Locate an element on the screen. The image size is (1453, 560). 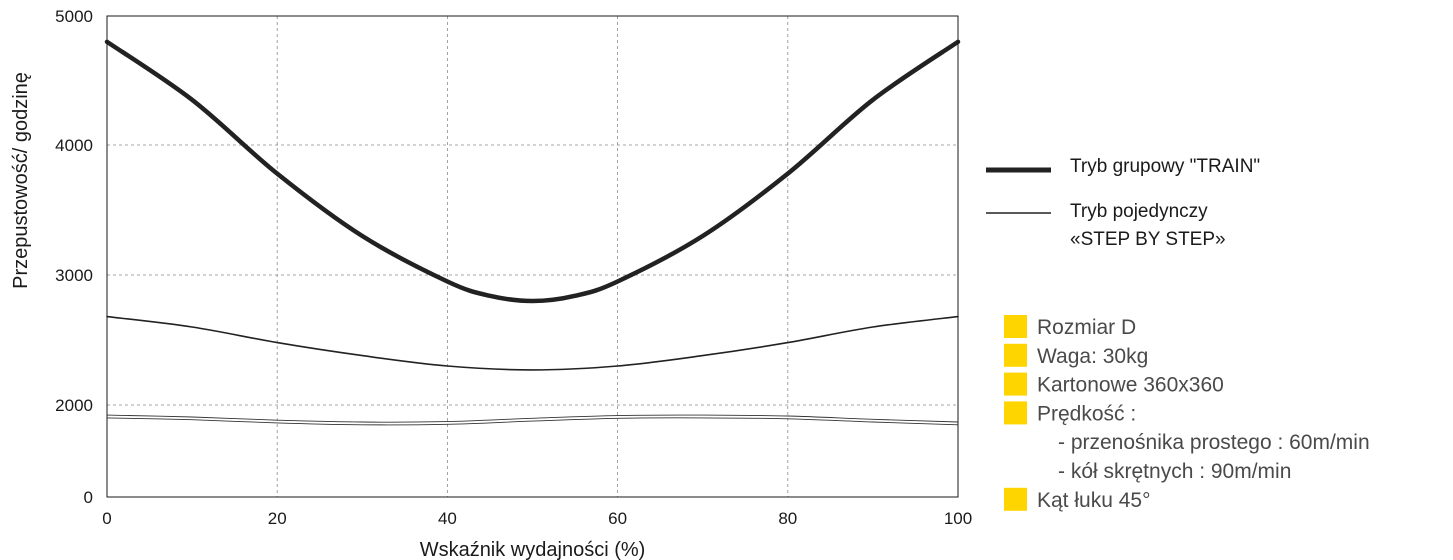
info-subitem: - przenośnika prostego : 60m/min is located at coordinates (1214, 442).